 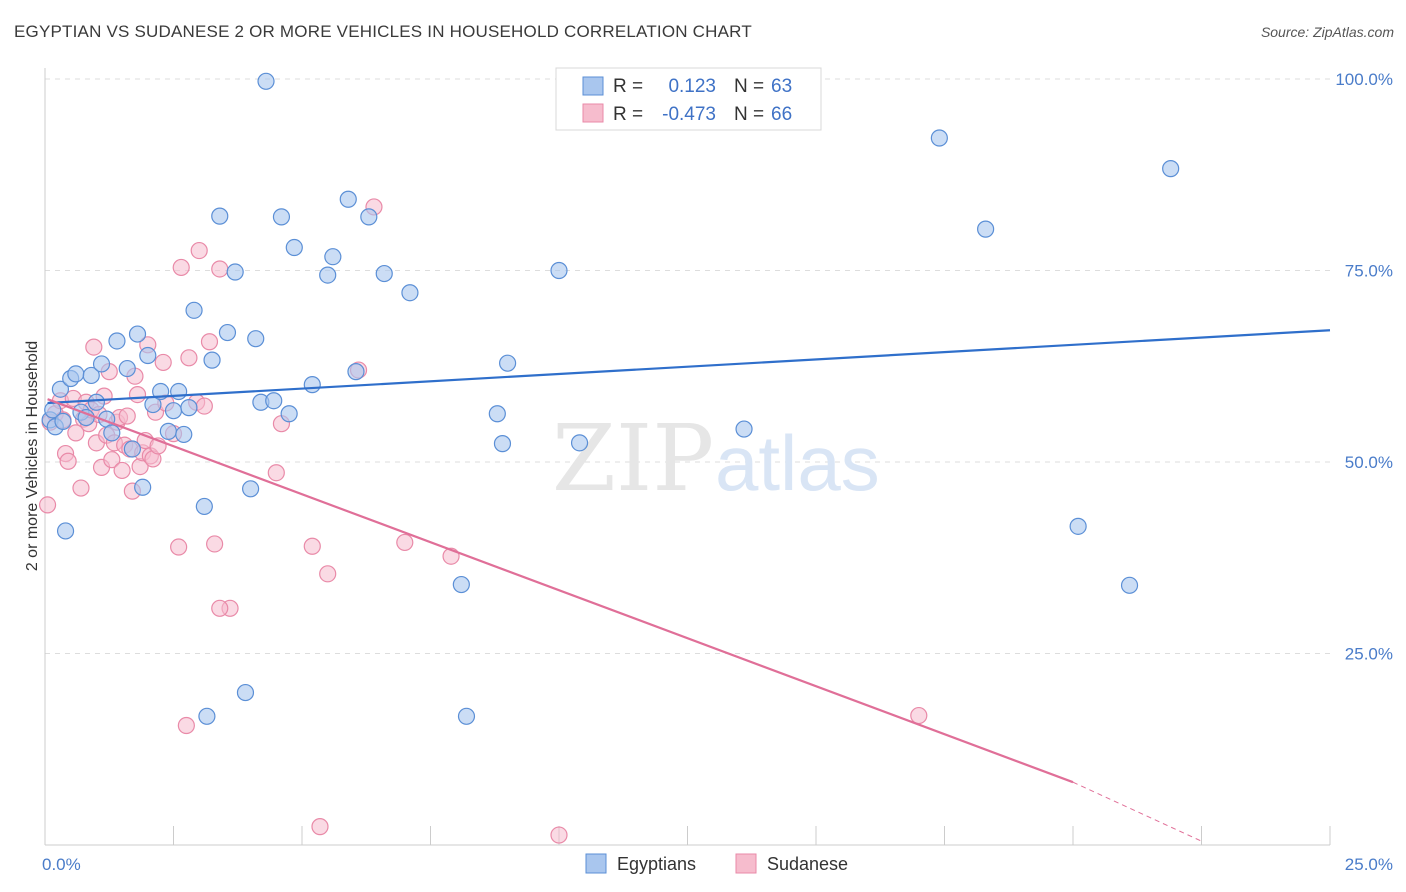 I want to click on sudanese-r-label: R =, so click(x=628, y=114).